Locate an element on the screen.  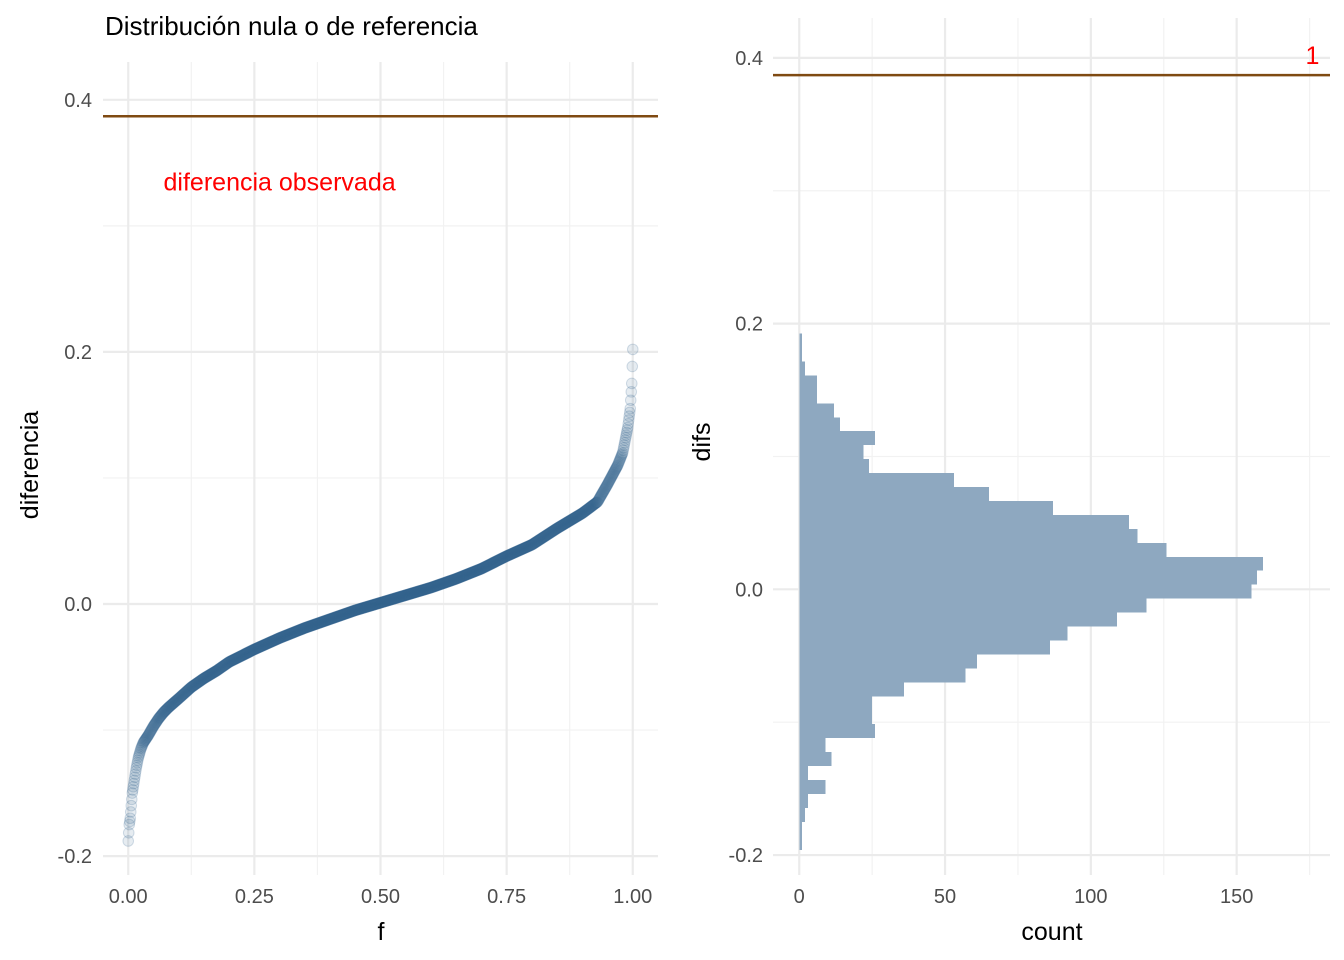
left-y-tick-label: 0.2 is located at coordinates (78, 353).